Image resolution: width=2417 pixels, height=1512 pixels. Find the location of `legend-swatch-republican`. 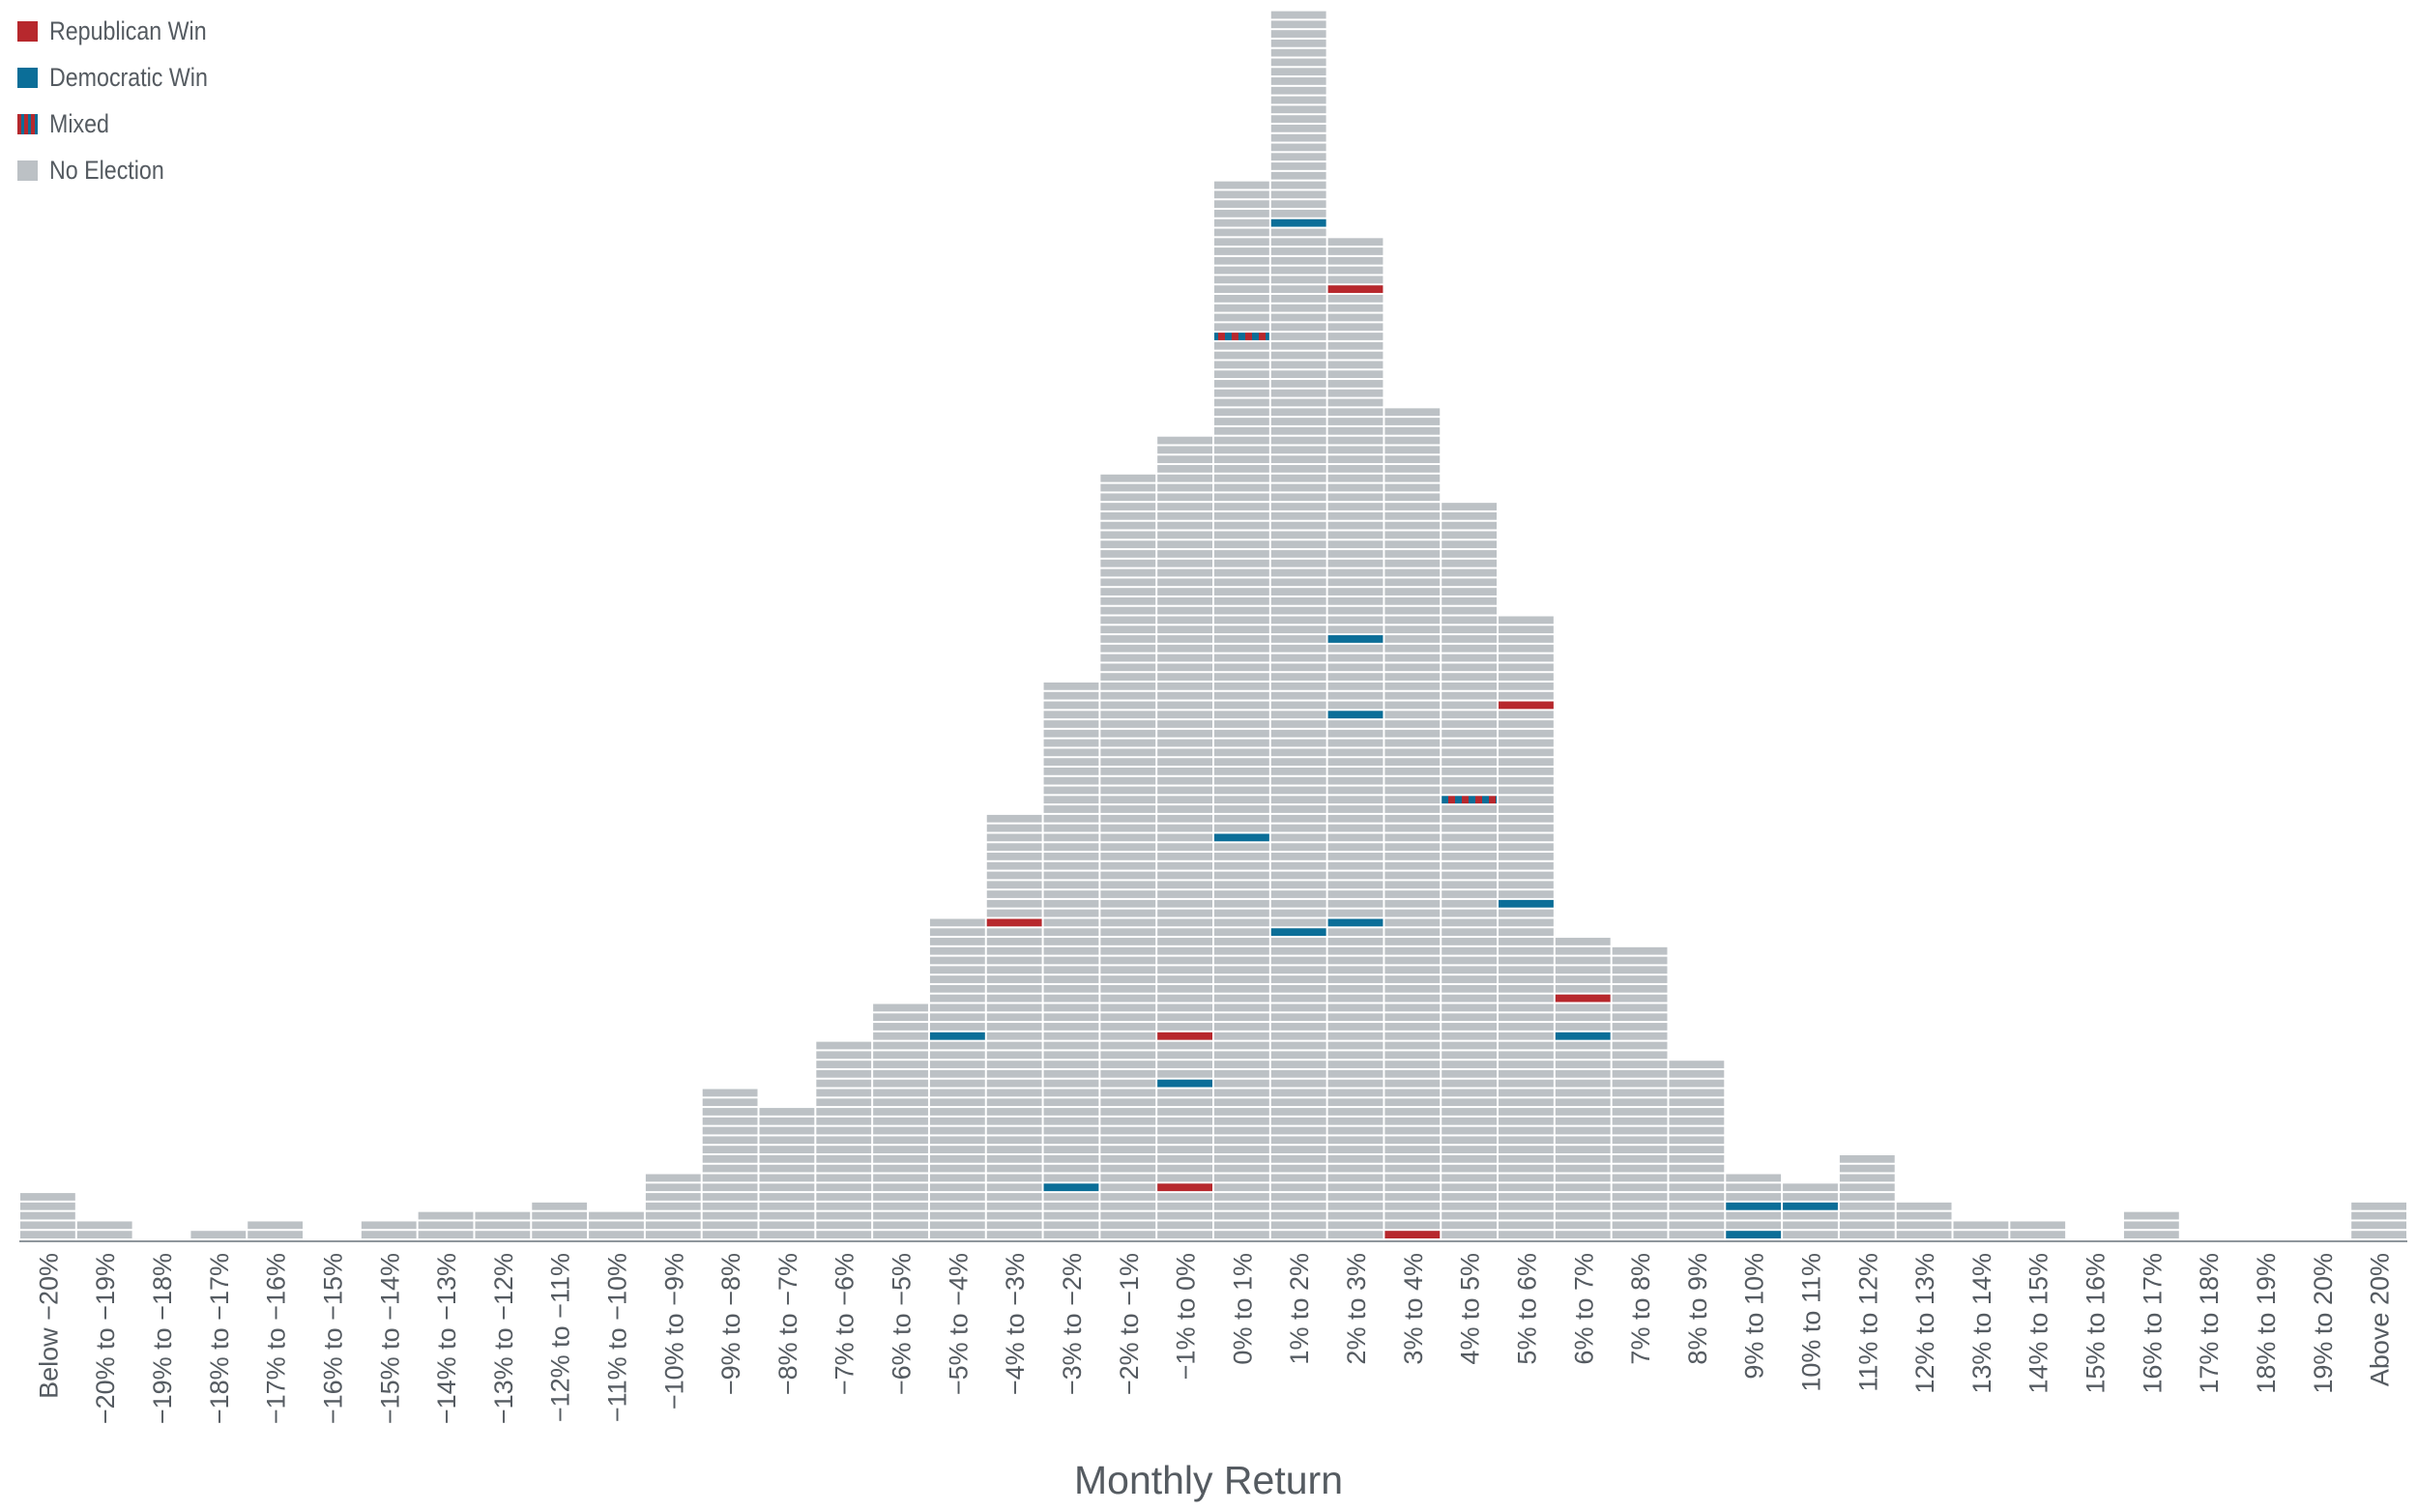

legend-swatch-republican is located at coordinates (27, 31).